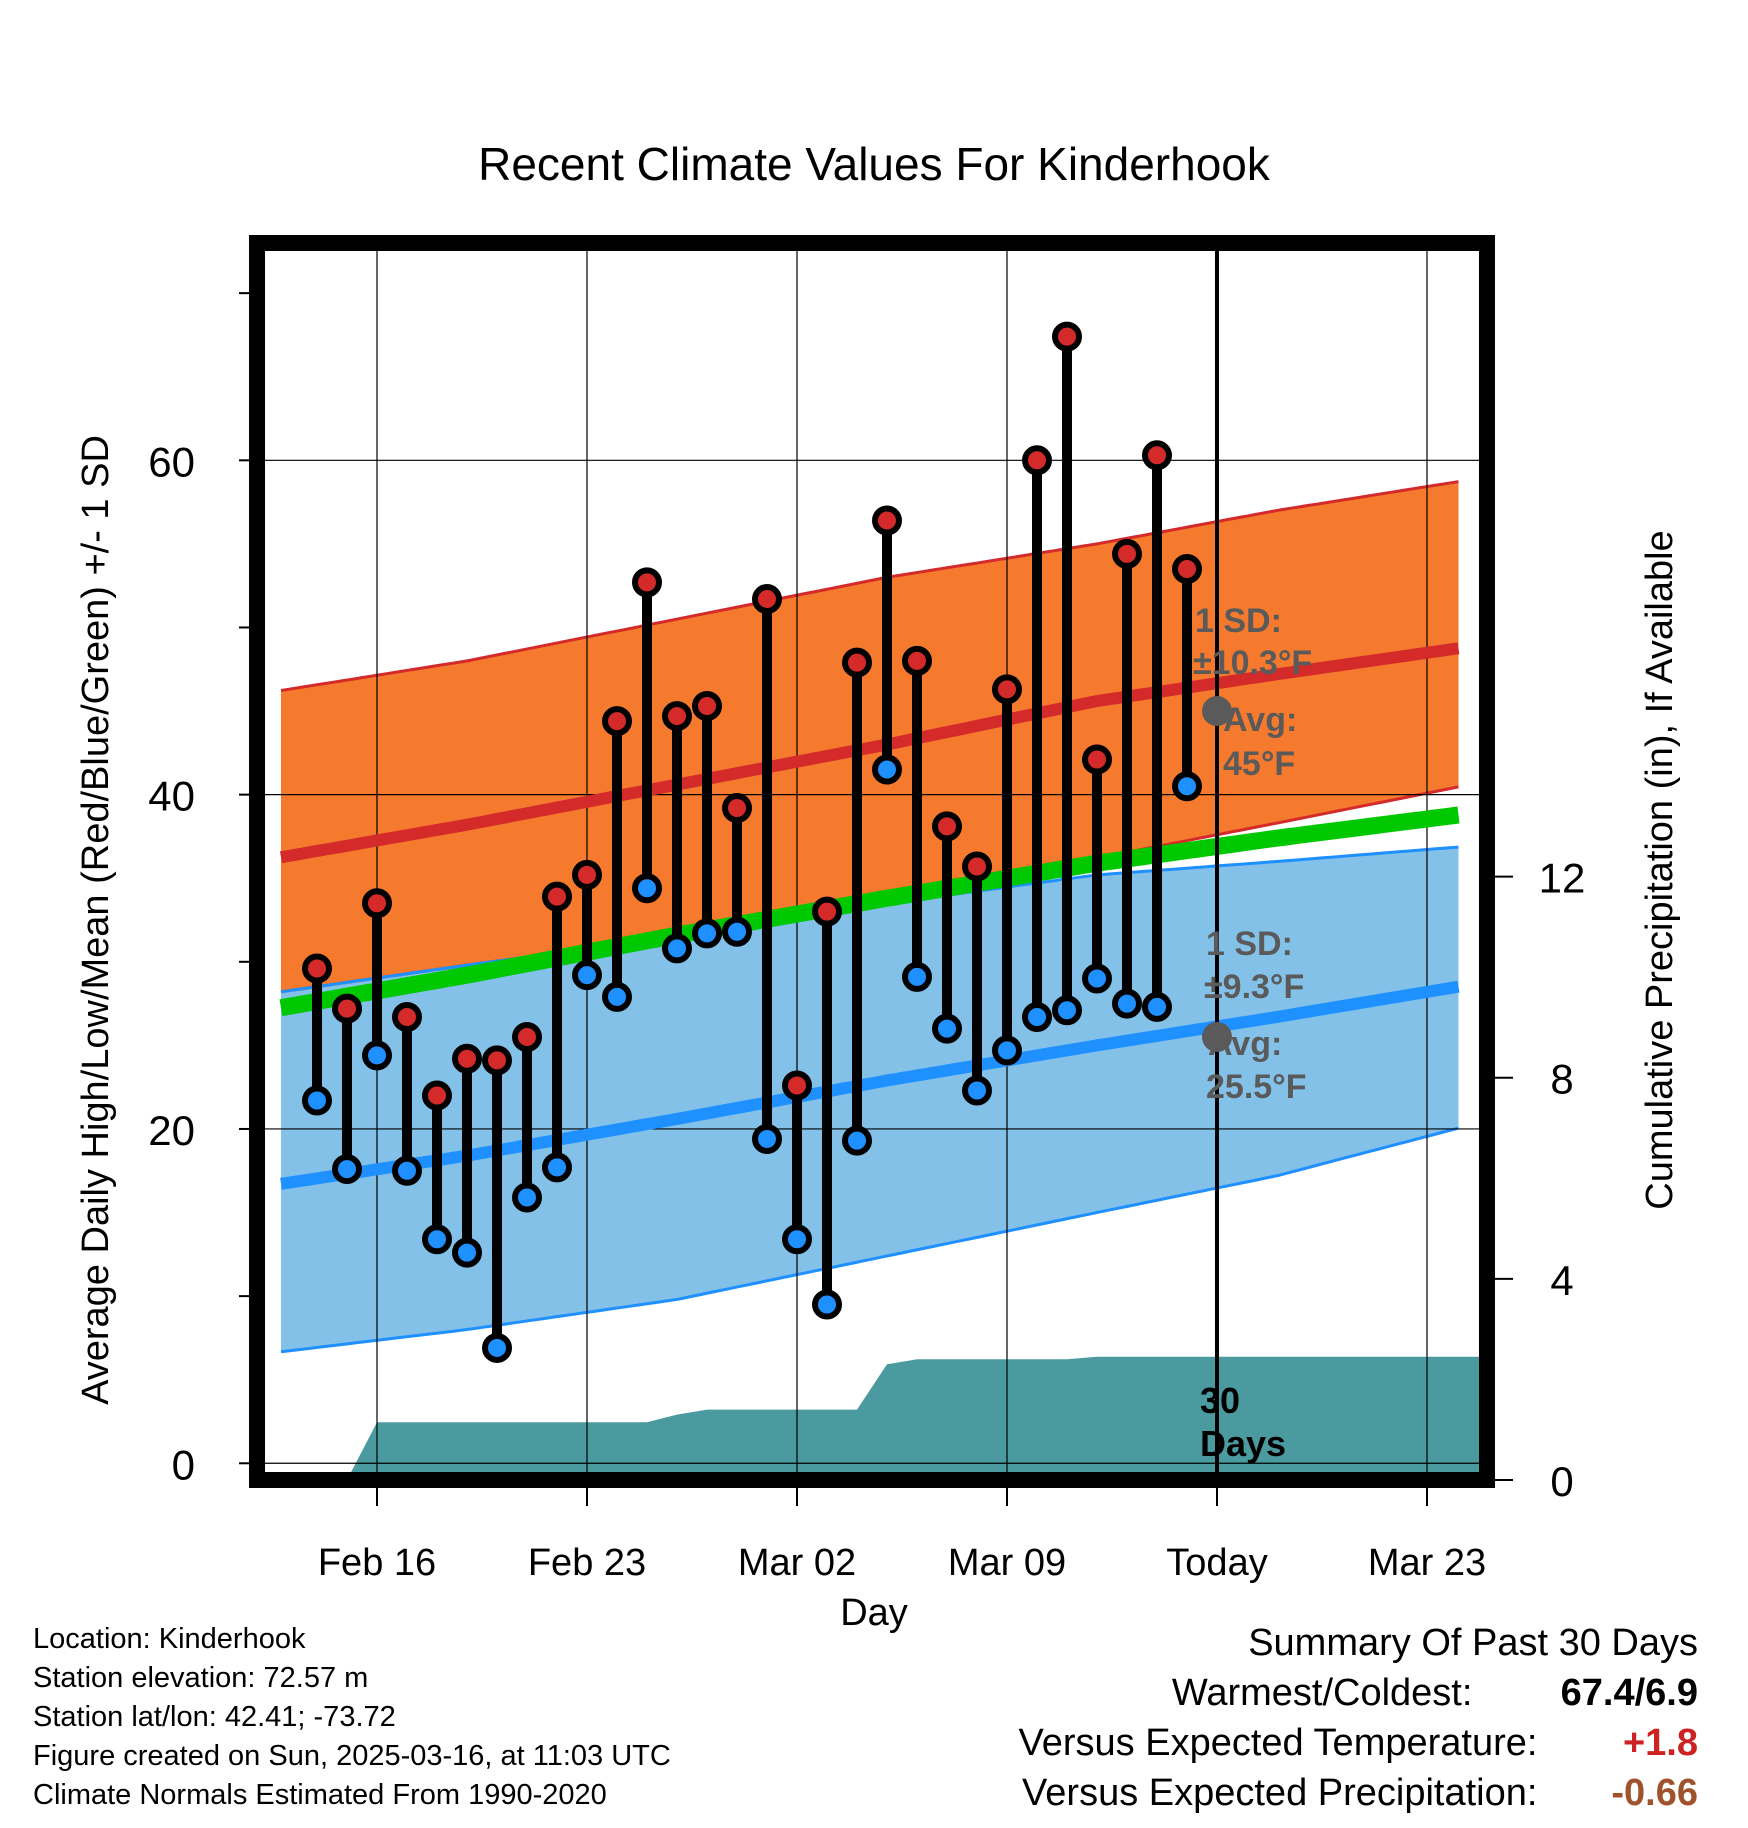 Image resolution: width=1748 pixels, height=1828 pixels. I want to click on chart-title: Recent Climate Values For Kinderhook, so click(874, 164).